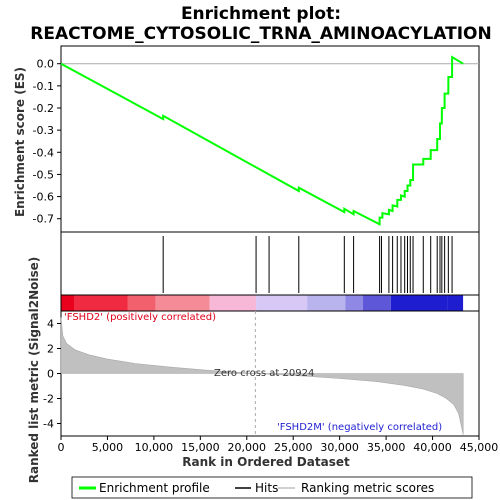 The width and height of the screenshot is (500, 500). What do you see at coordinates (154, 488) in the screenshot?
I see `legend-label-enrichment: Enrichment profile` at bounding box center [154, 488].